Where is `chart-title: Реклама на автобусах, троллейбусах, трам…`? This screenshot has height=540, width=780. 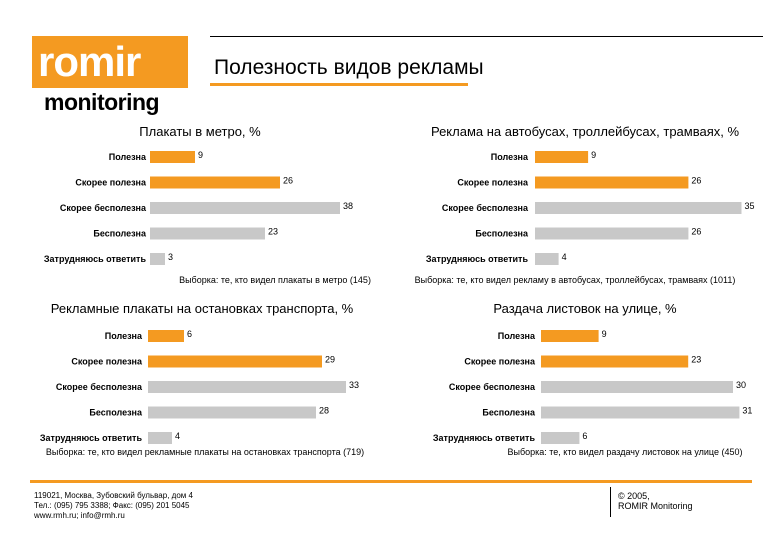 chart-title: Реклама на автобусах, троллейбусах, трам… is located at coordinates (585, 131).